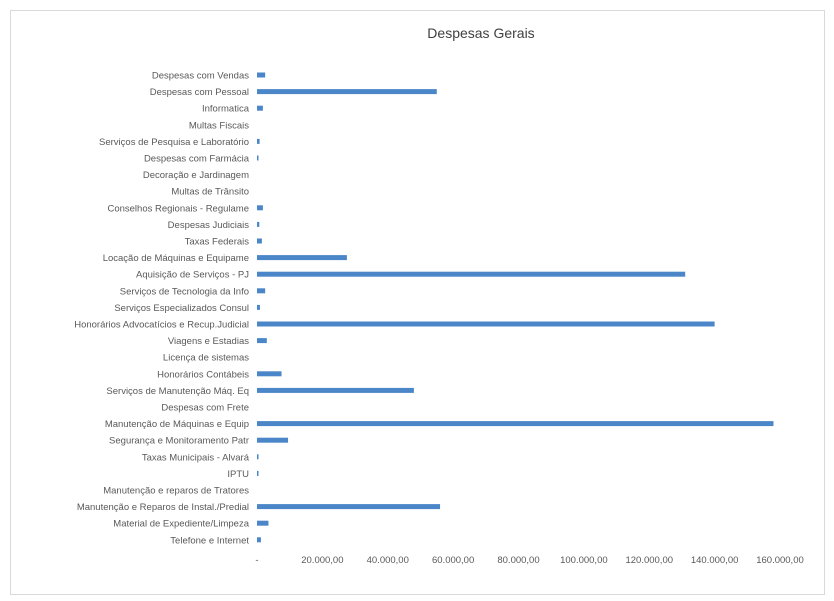 This screenshot has width=834, height=601. What do you see at coordinates (453, 560) in the screenshot?
I see `x-tick-label: 60.000,00` at bounding box center [453, 560].